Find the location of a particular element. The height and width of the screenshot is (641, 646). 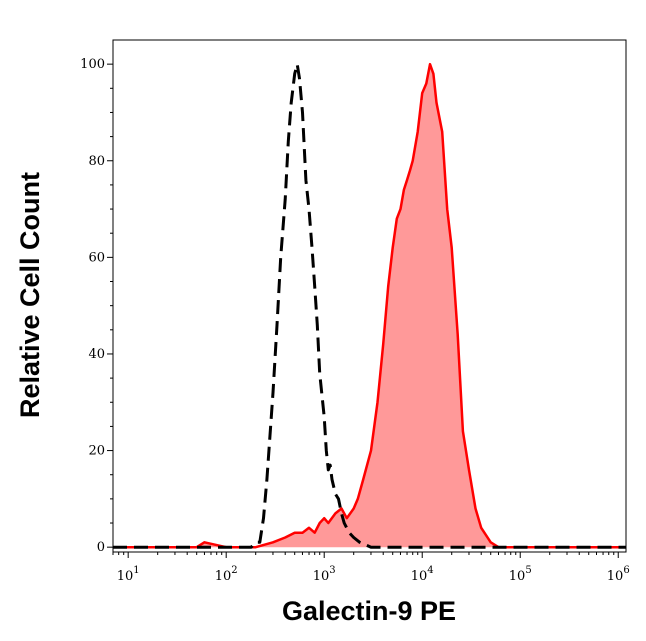

x-axis-ticks: 10¹ 10² 10³ 10⁴ 10⁵ 10⁶ is located at coordinates (371, 568).